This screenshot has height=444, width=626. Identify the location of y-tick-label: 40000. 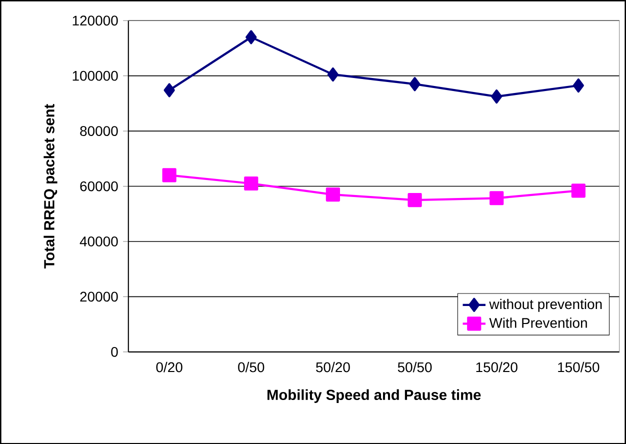
(99, 241).